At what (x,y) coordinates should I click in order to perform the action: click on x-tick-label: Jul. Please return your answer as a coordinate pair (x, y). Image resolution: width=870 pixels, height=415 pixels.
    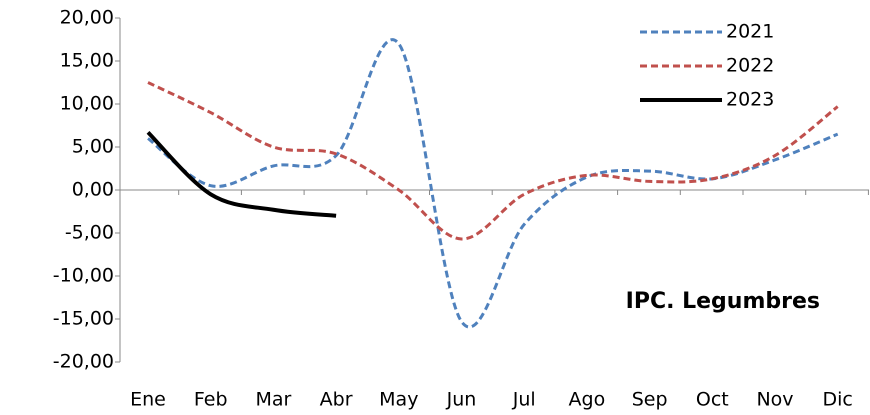
    Looking at the image, I should click on (524, 400).